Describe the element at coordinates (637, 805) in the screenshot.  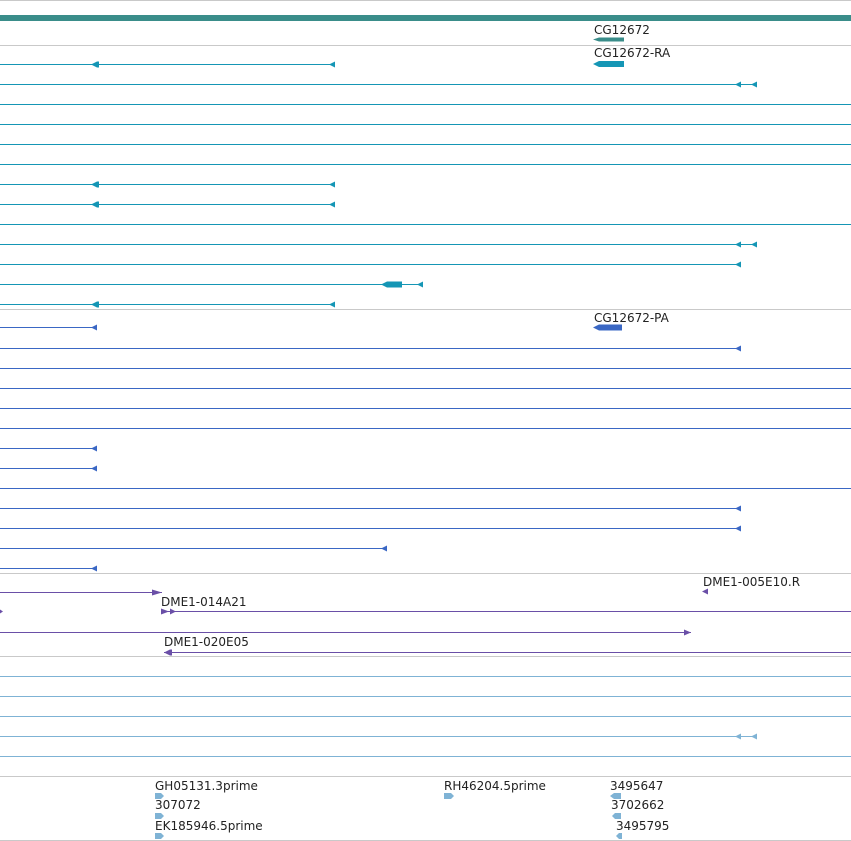
I see `est-label: 3702662` at that location.